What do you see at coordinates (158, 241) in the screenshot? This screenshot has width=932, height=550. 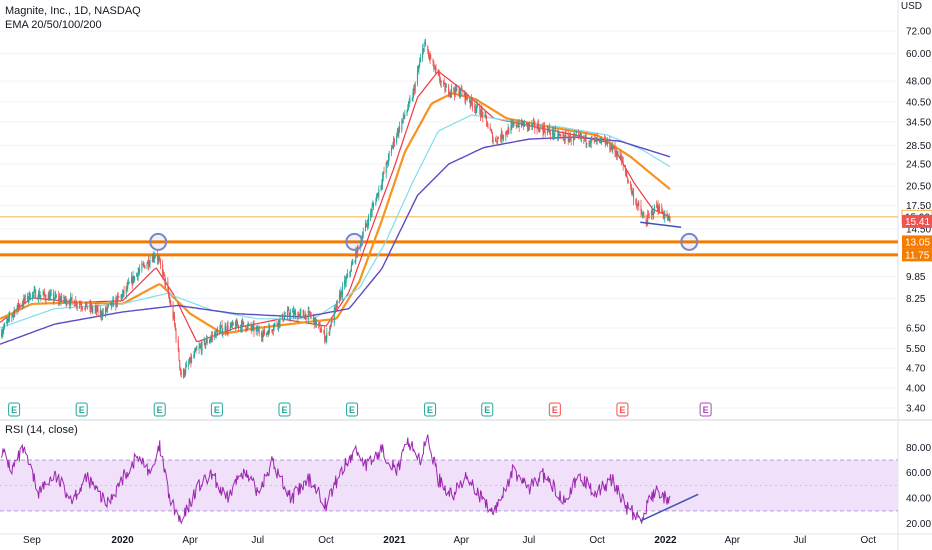 I see `highlight-circle` at bounding box center [158, 241].